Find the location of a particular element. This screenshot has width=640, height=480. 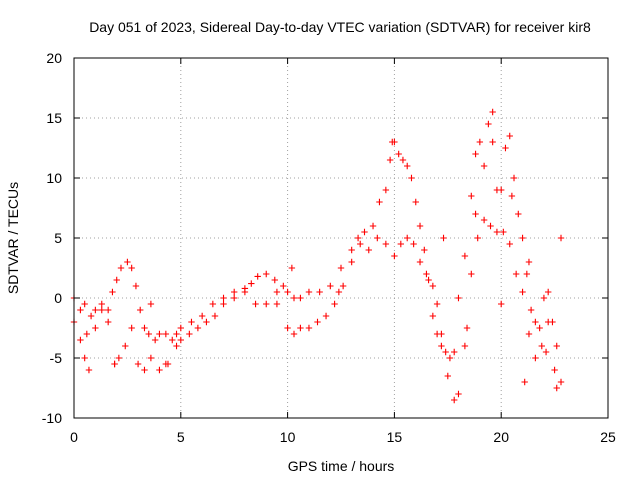

y-tick-label: 10 is located at coordinates (54, 178).